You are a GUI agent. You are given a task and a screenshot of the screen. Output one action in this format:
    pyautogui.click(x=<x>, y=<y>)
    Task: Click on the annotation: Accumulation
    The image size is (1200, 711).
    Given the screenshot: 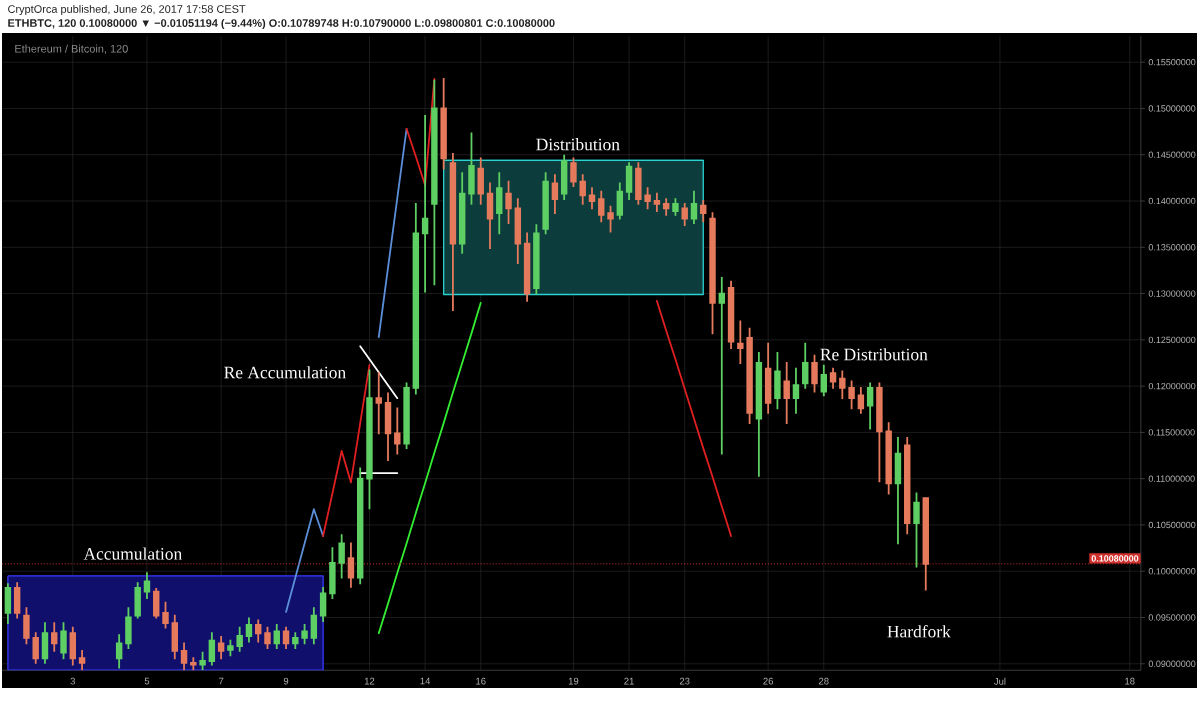 What is the action you would take?
    pyautogui.click(x=132, y=553)
    